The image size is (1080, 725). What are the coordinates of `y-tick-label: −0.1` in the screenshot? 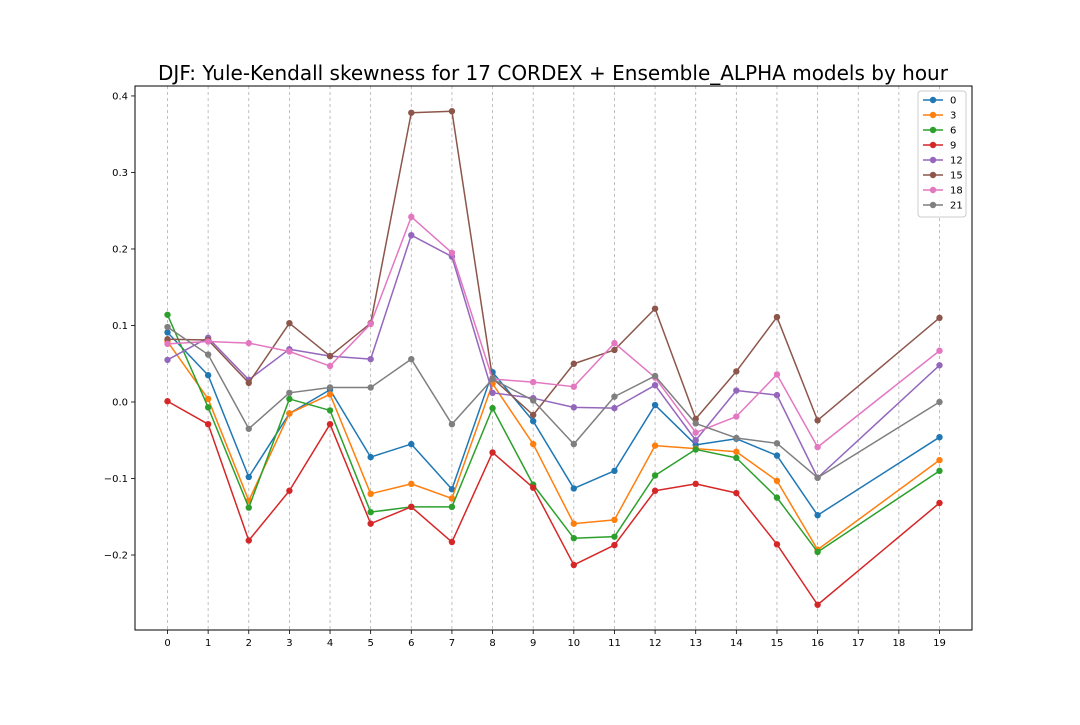 It's located at (116, 479).